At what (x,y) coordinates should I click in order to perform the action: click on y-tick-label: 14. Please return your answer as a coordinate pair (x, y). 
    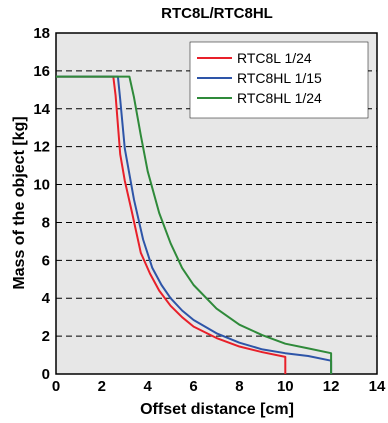
    Looking at the image, I should click on (41, 109).